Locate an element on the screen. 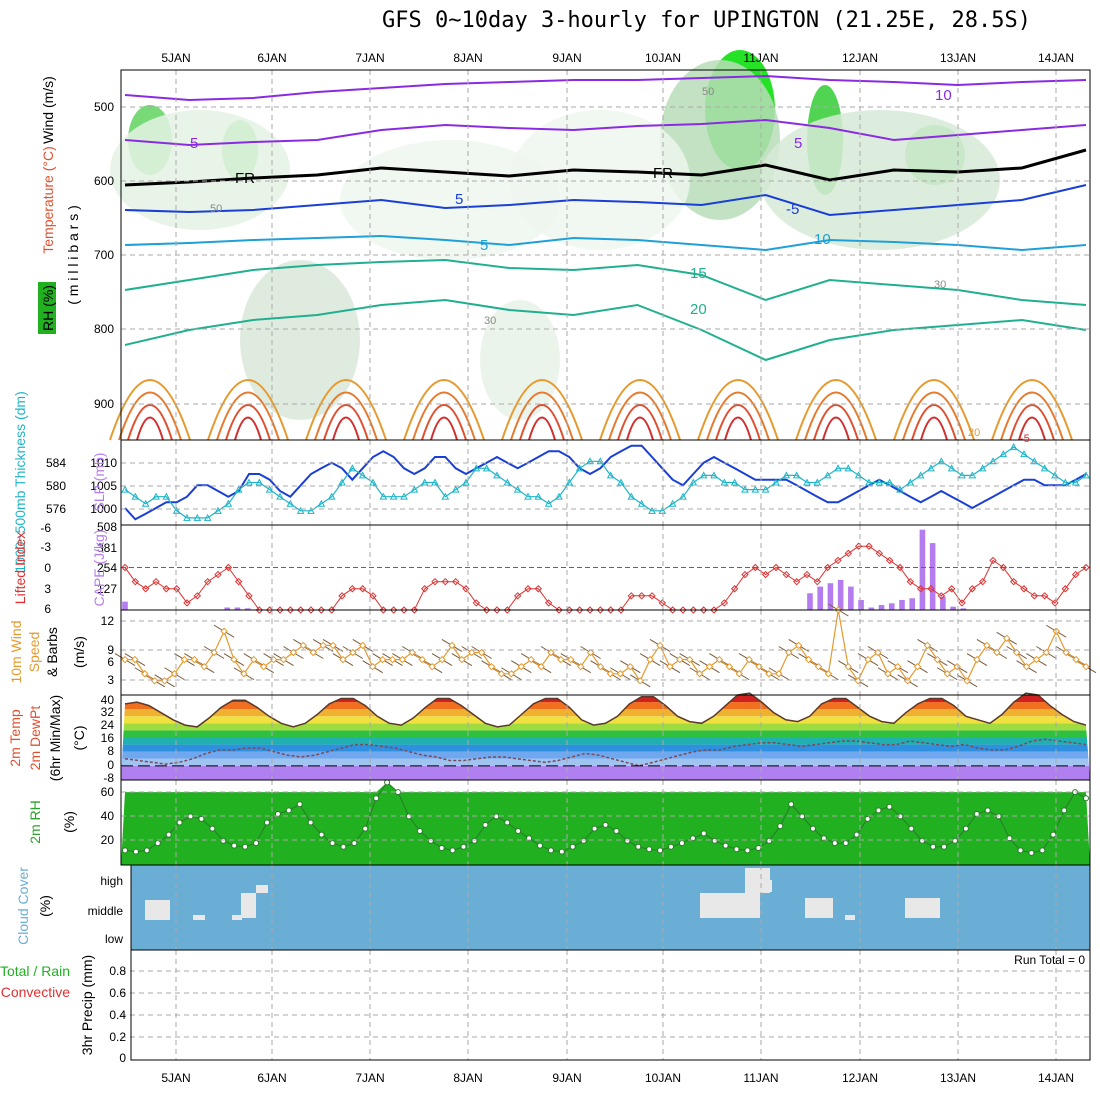 The image size is (1100, 1100). thickness-tick: 580 is located at coordinates (56, 486).